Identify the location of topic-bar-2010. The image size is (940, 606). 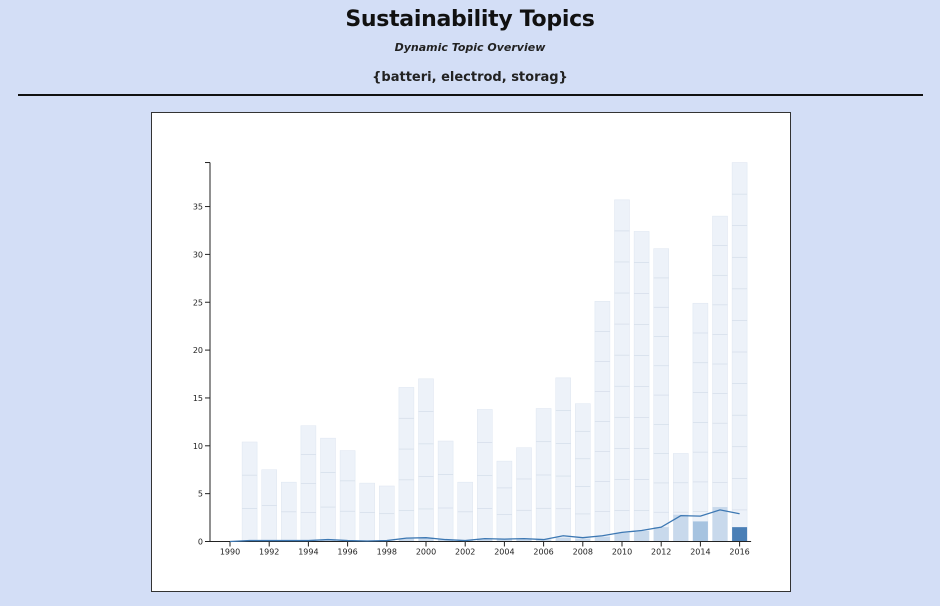
(622, 537).